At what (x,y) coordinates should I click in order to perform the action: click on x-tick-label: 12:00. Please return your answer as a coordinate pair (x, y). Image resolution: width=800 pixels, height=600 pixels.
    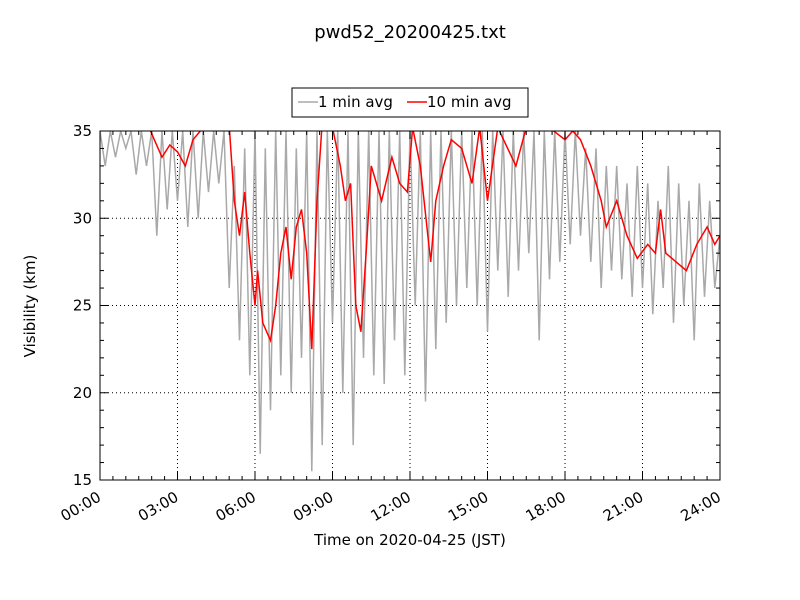
    Looking at the image, I should click on (391, 506).